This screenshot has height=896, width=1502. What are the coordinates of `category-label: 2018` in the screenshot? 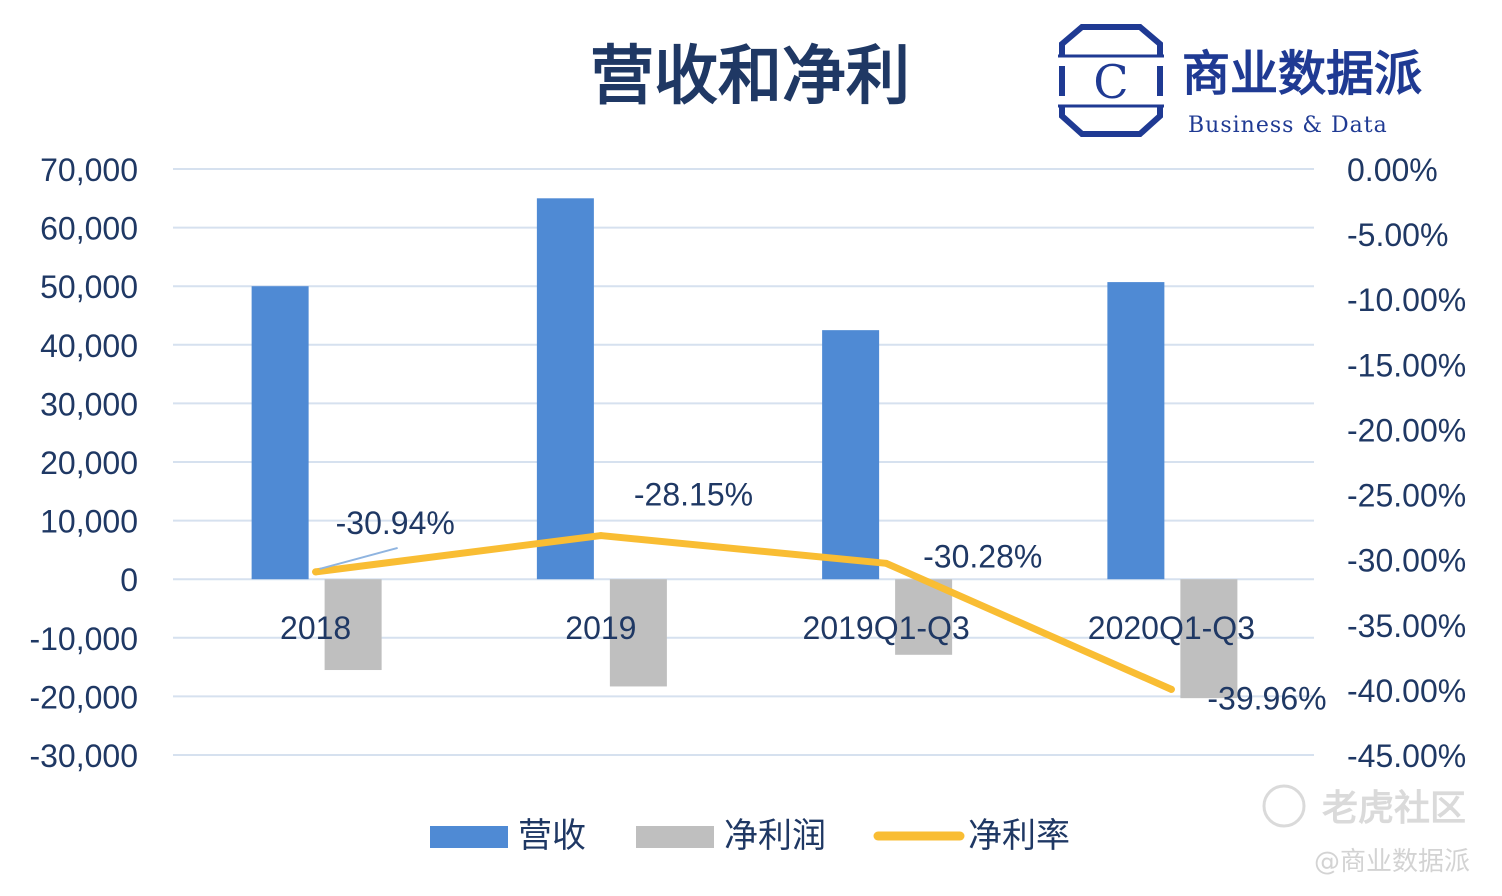 It's located at (315, 628).